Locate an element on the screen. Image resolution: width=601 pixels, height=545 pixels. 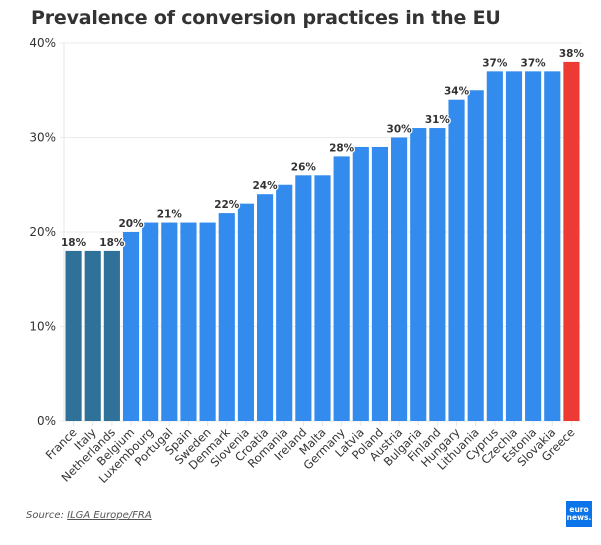
bar-lithuania is located at coordinates (475, 255).